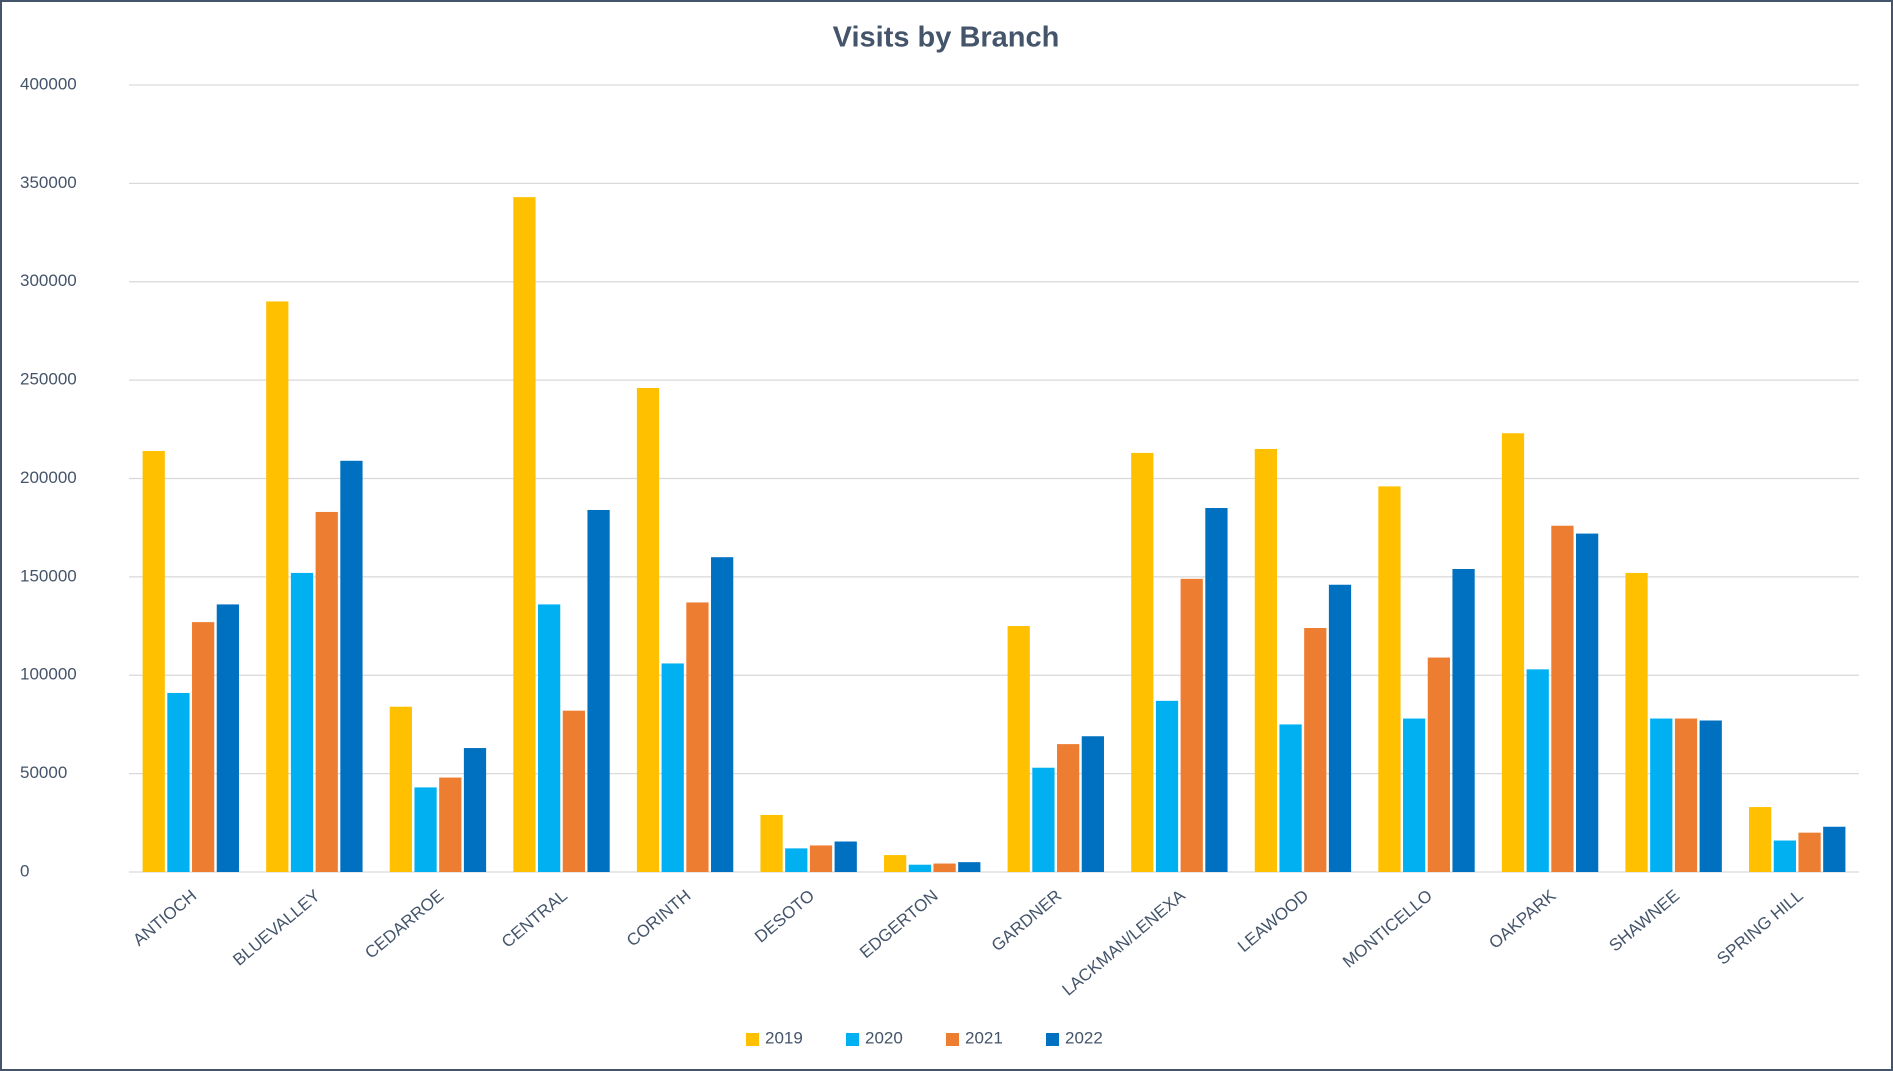 The height and width of the screenshot is (1071, 1893). I want to click on y-tick-label: 300000, so click(48, 280).